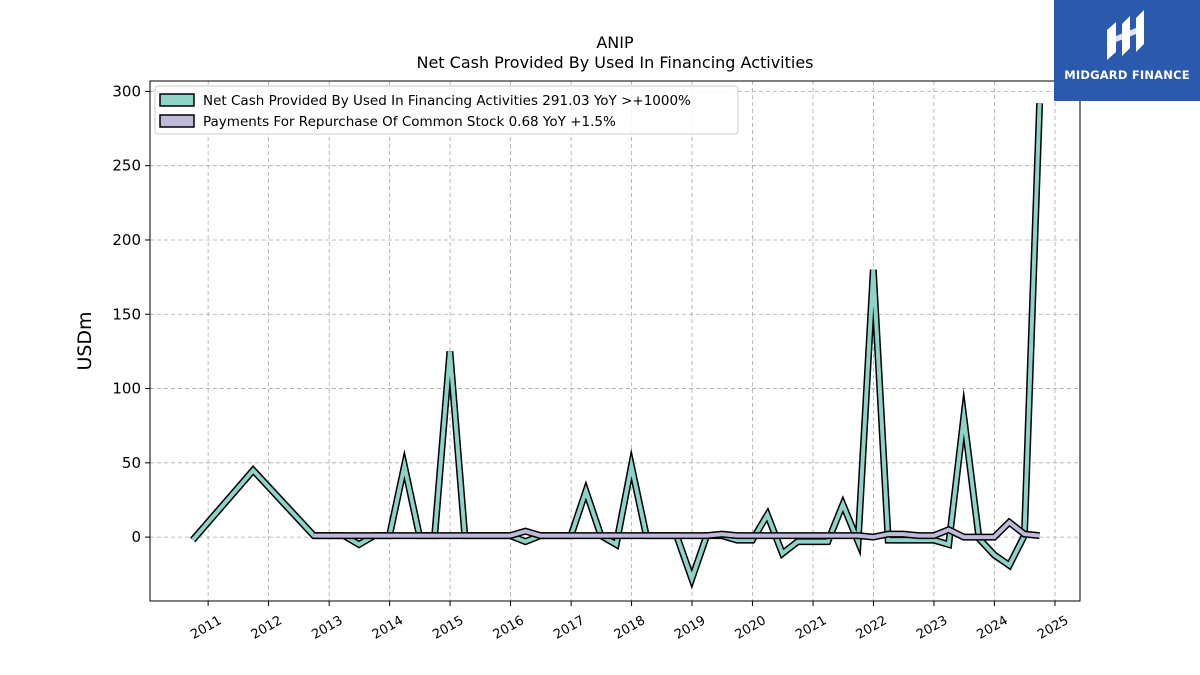 The height and width of the screenshot is (675, 1200). I want to click on x-tick-label: 2011, so click(206, 628).